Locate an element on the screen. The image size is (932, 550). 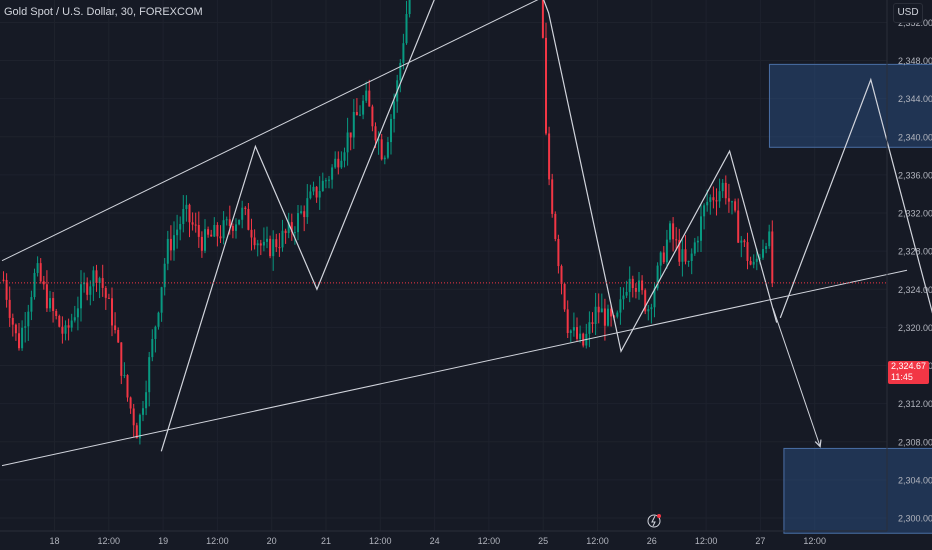
price-tick-label: 2,308.00 is located at coordinates (915, 442).